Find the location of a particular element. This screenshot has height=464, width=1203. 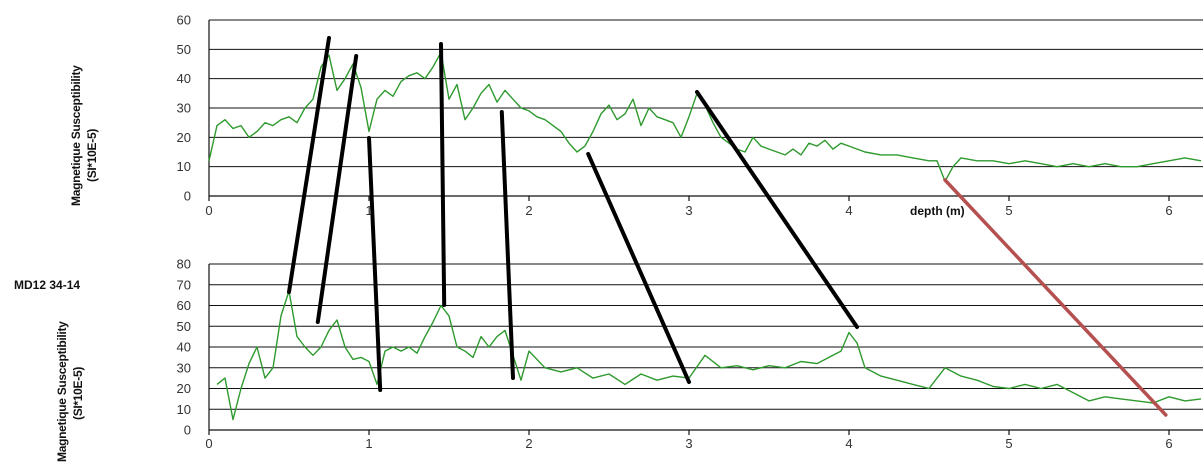

bottom-y-axis-label-line2: (SI*10E-5) is located at coordinates (78, 393).